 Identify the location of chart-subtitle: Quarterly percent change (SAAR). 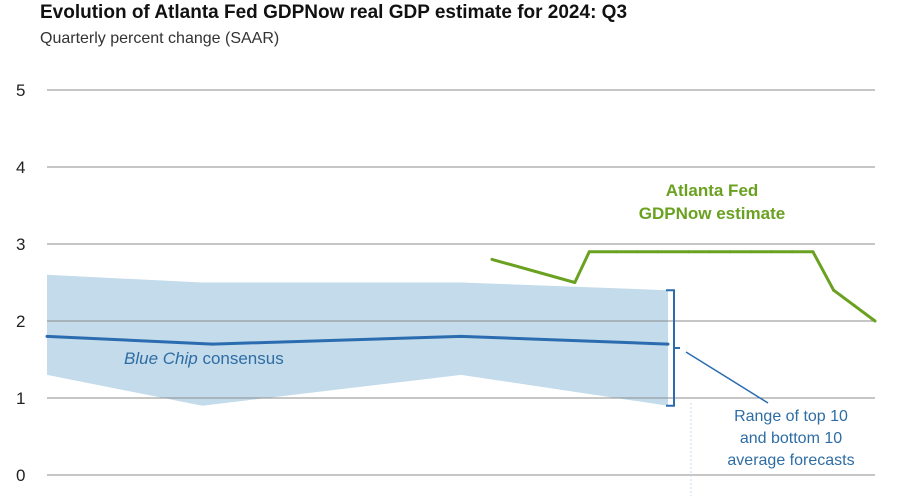
(160, 38).